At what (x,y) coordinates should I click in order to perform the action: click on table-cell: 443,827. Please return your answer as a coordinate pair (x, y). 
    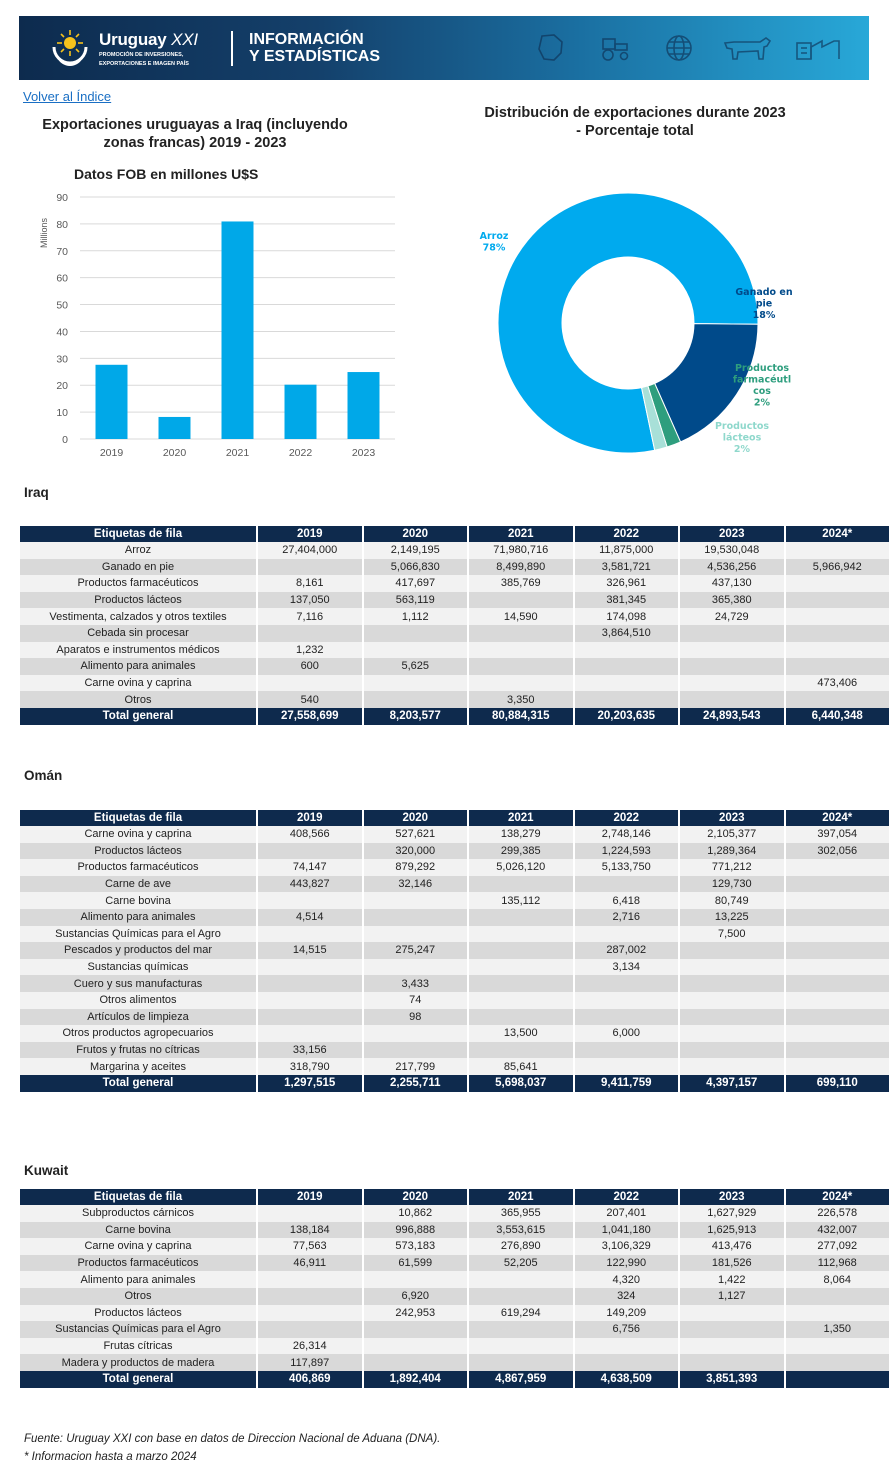
    Looking at the image, I should click on (310, 884).